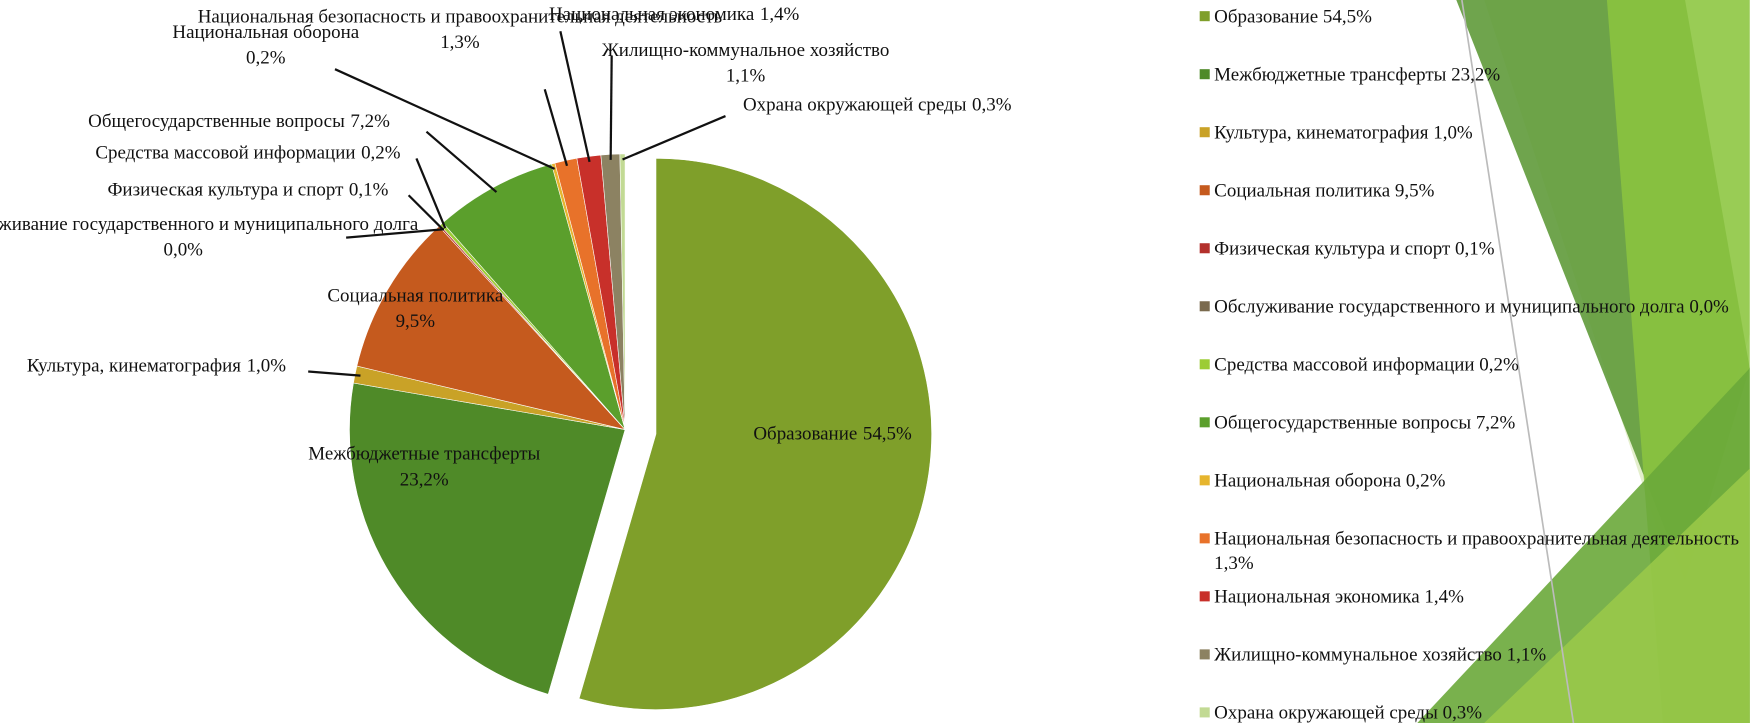 The image size is (1750, 723). I want to click on legend-entry: Культура, кинематография 1,0%, so click(1343, 132).